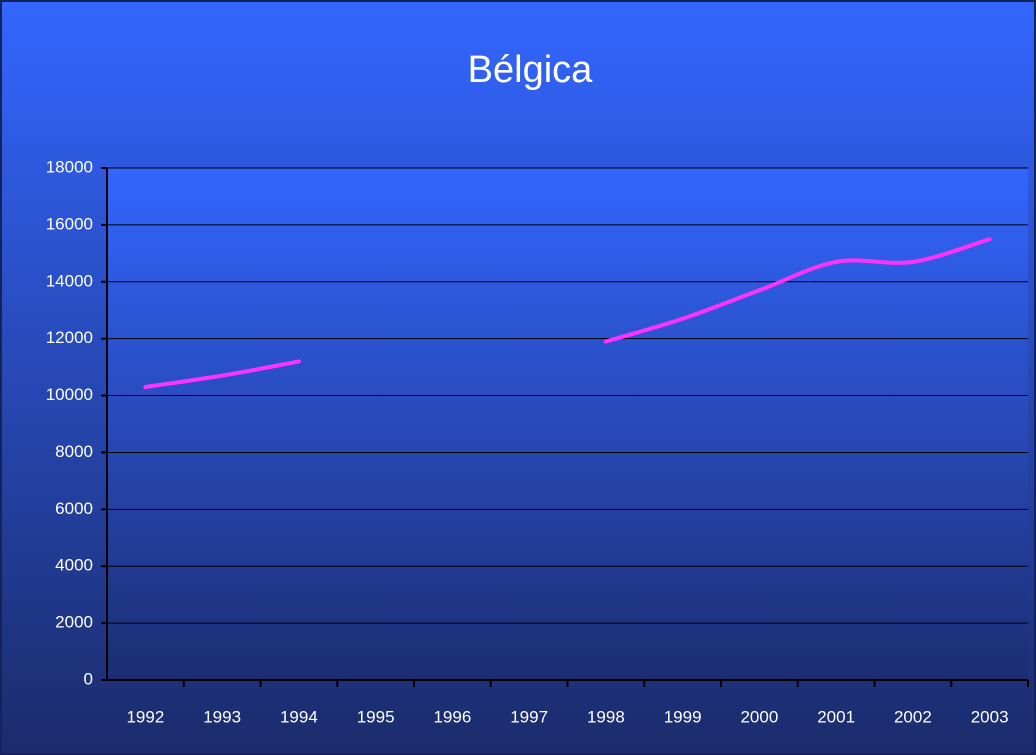  What do you see at coordinates (913, 716) in the screenshot?
I see `x-tick-label: 2002` at bounding box center [913, 716].